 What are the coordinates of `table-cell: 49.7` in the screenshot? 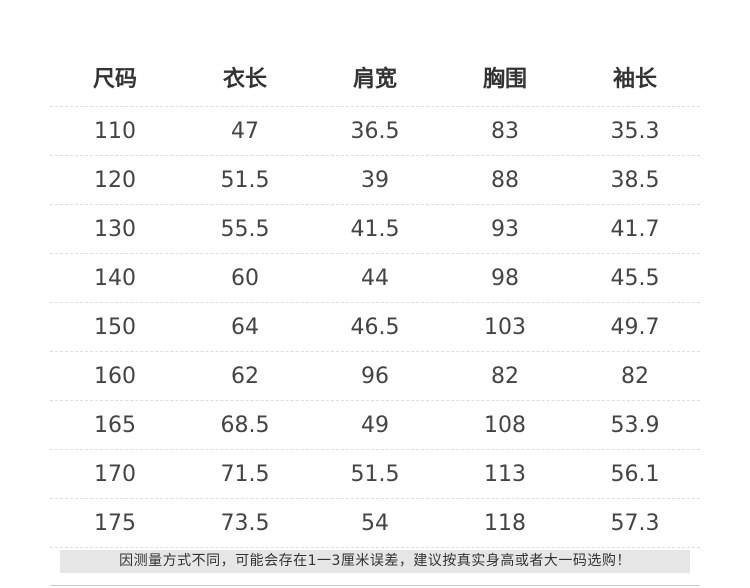 It's located at (635, 327).